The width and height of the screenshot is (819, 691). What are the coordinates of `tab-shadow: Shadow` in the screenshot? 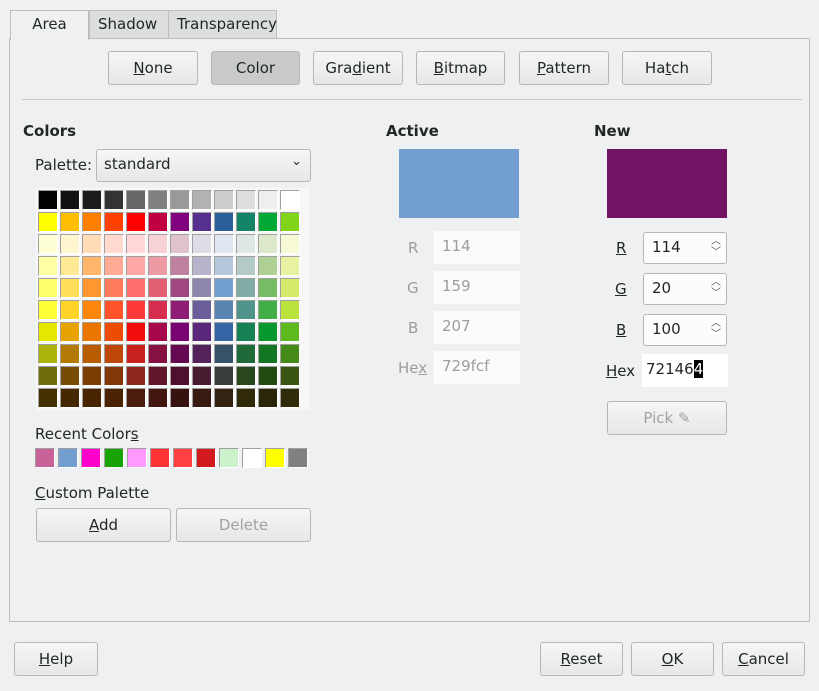 It's located at (129, 24).